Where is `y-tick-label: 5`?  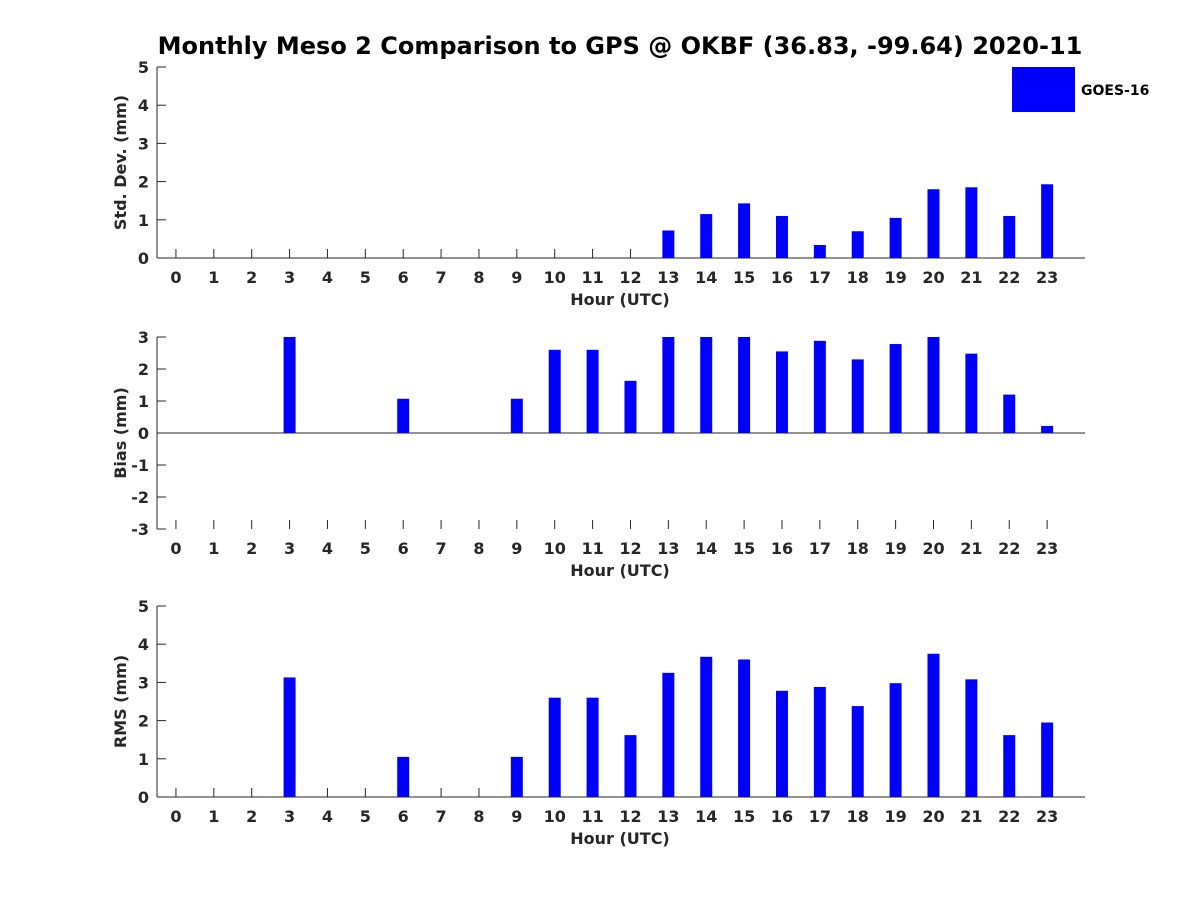 y-tick-label: 5 is located at coordinates (143, 606).